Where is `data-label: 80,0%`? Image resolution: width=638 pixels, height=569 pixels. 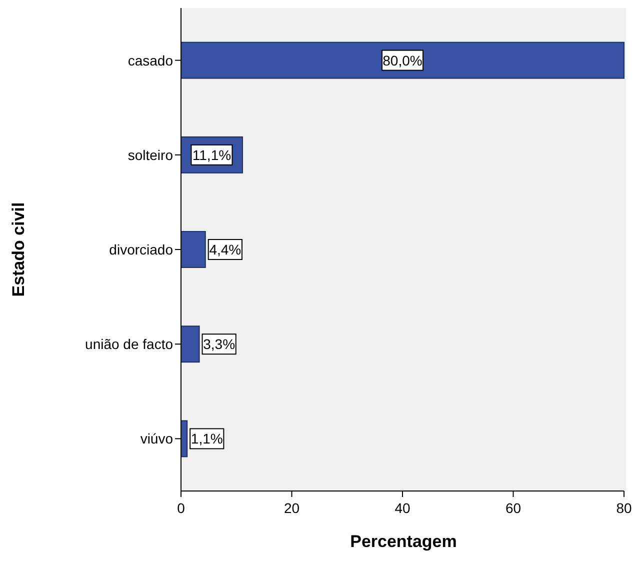
data-label: 80,0% is located at coordinates (402, 60).